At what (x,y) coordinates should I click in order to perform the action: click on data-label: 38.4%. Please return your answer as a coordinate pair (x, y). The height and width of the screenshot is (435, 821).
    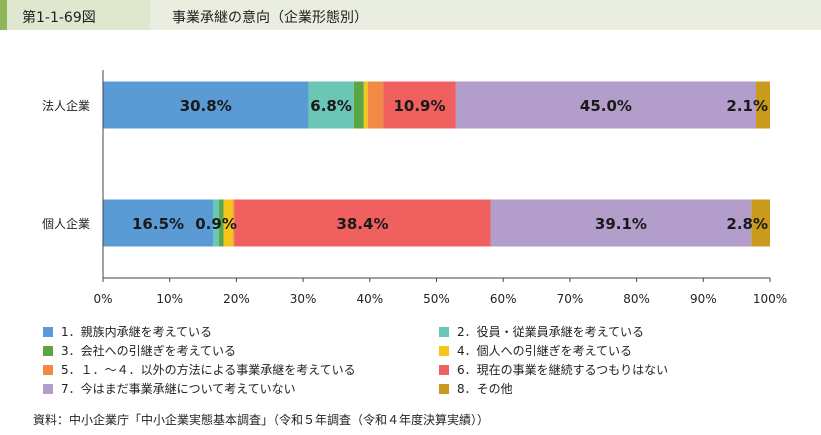
    Looking at the image, I should click on (362, 224).